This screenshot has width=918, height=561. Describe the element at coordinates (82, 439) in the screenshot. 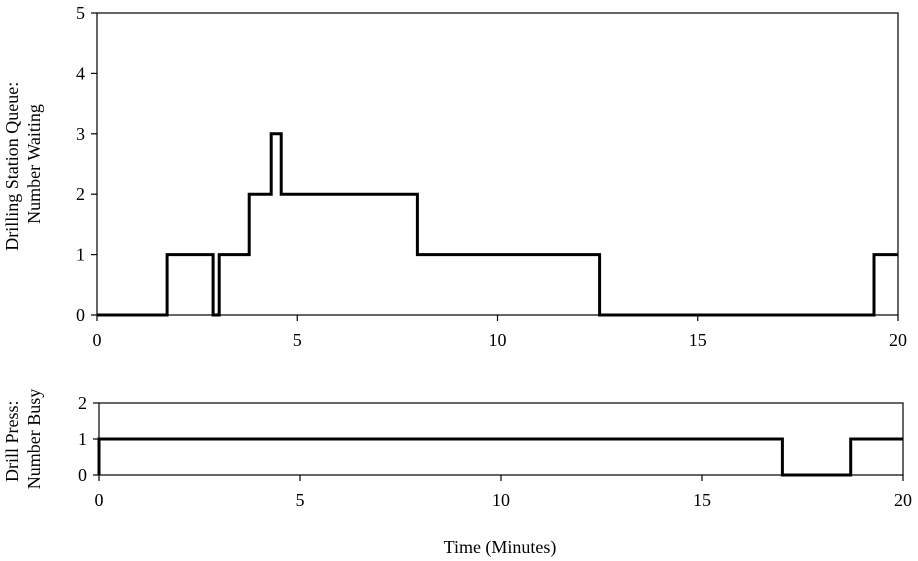

I see `press-y-tick-label: 1` at that location.